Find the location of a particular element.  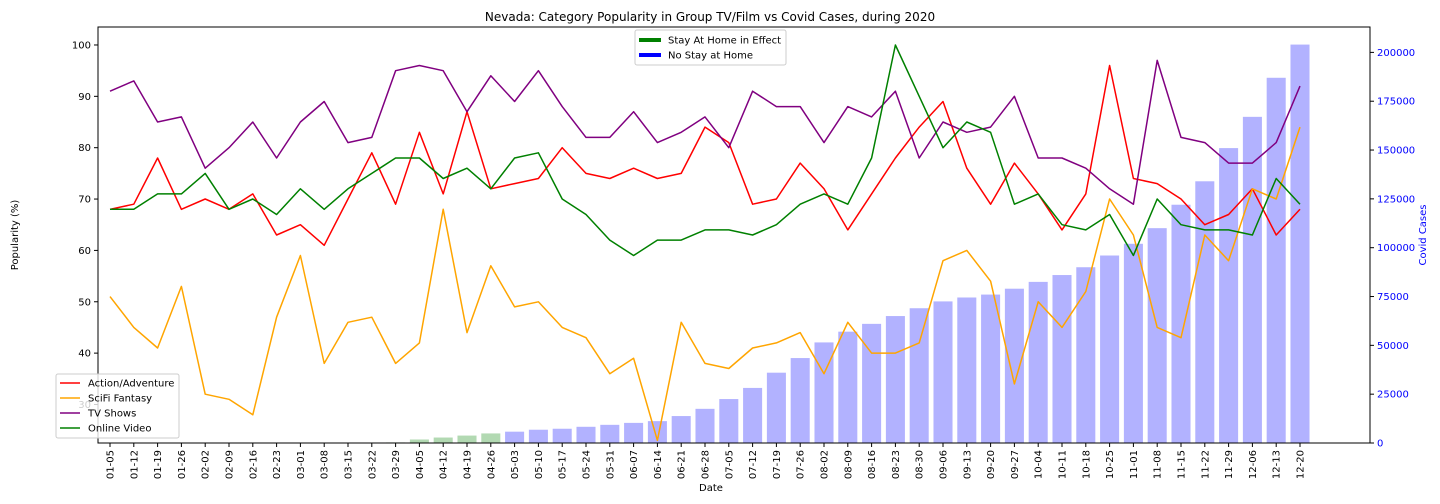

y2-tick-label-100000: 100000 is located at coordinates (1396, 248).